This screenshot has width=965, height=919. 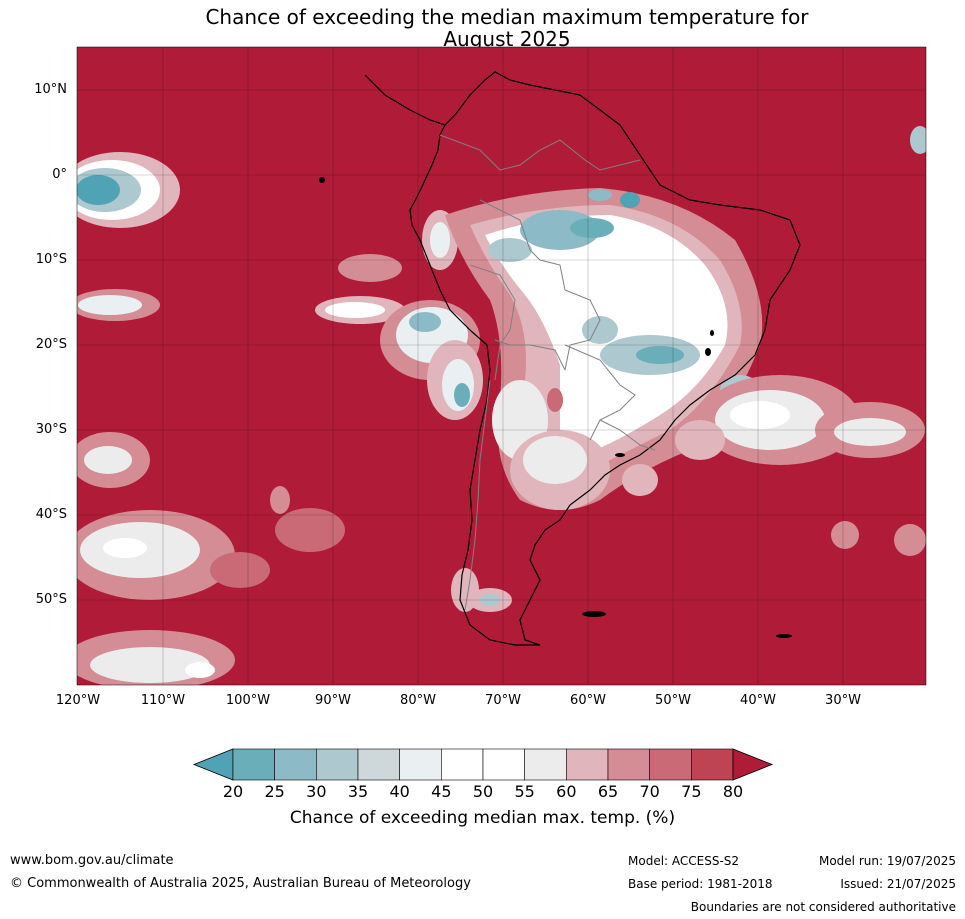 What do you see at coordinates (524, 791) in the screenshot?
I see `colorbar-tick-label: 55` at bounding box center [524, 791].